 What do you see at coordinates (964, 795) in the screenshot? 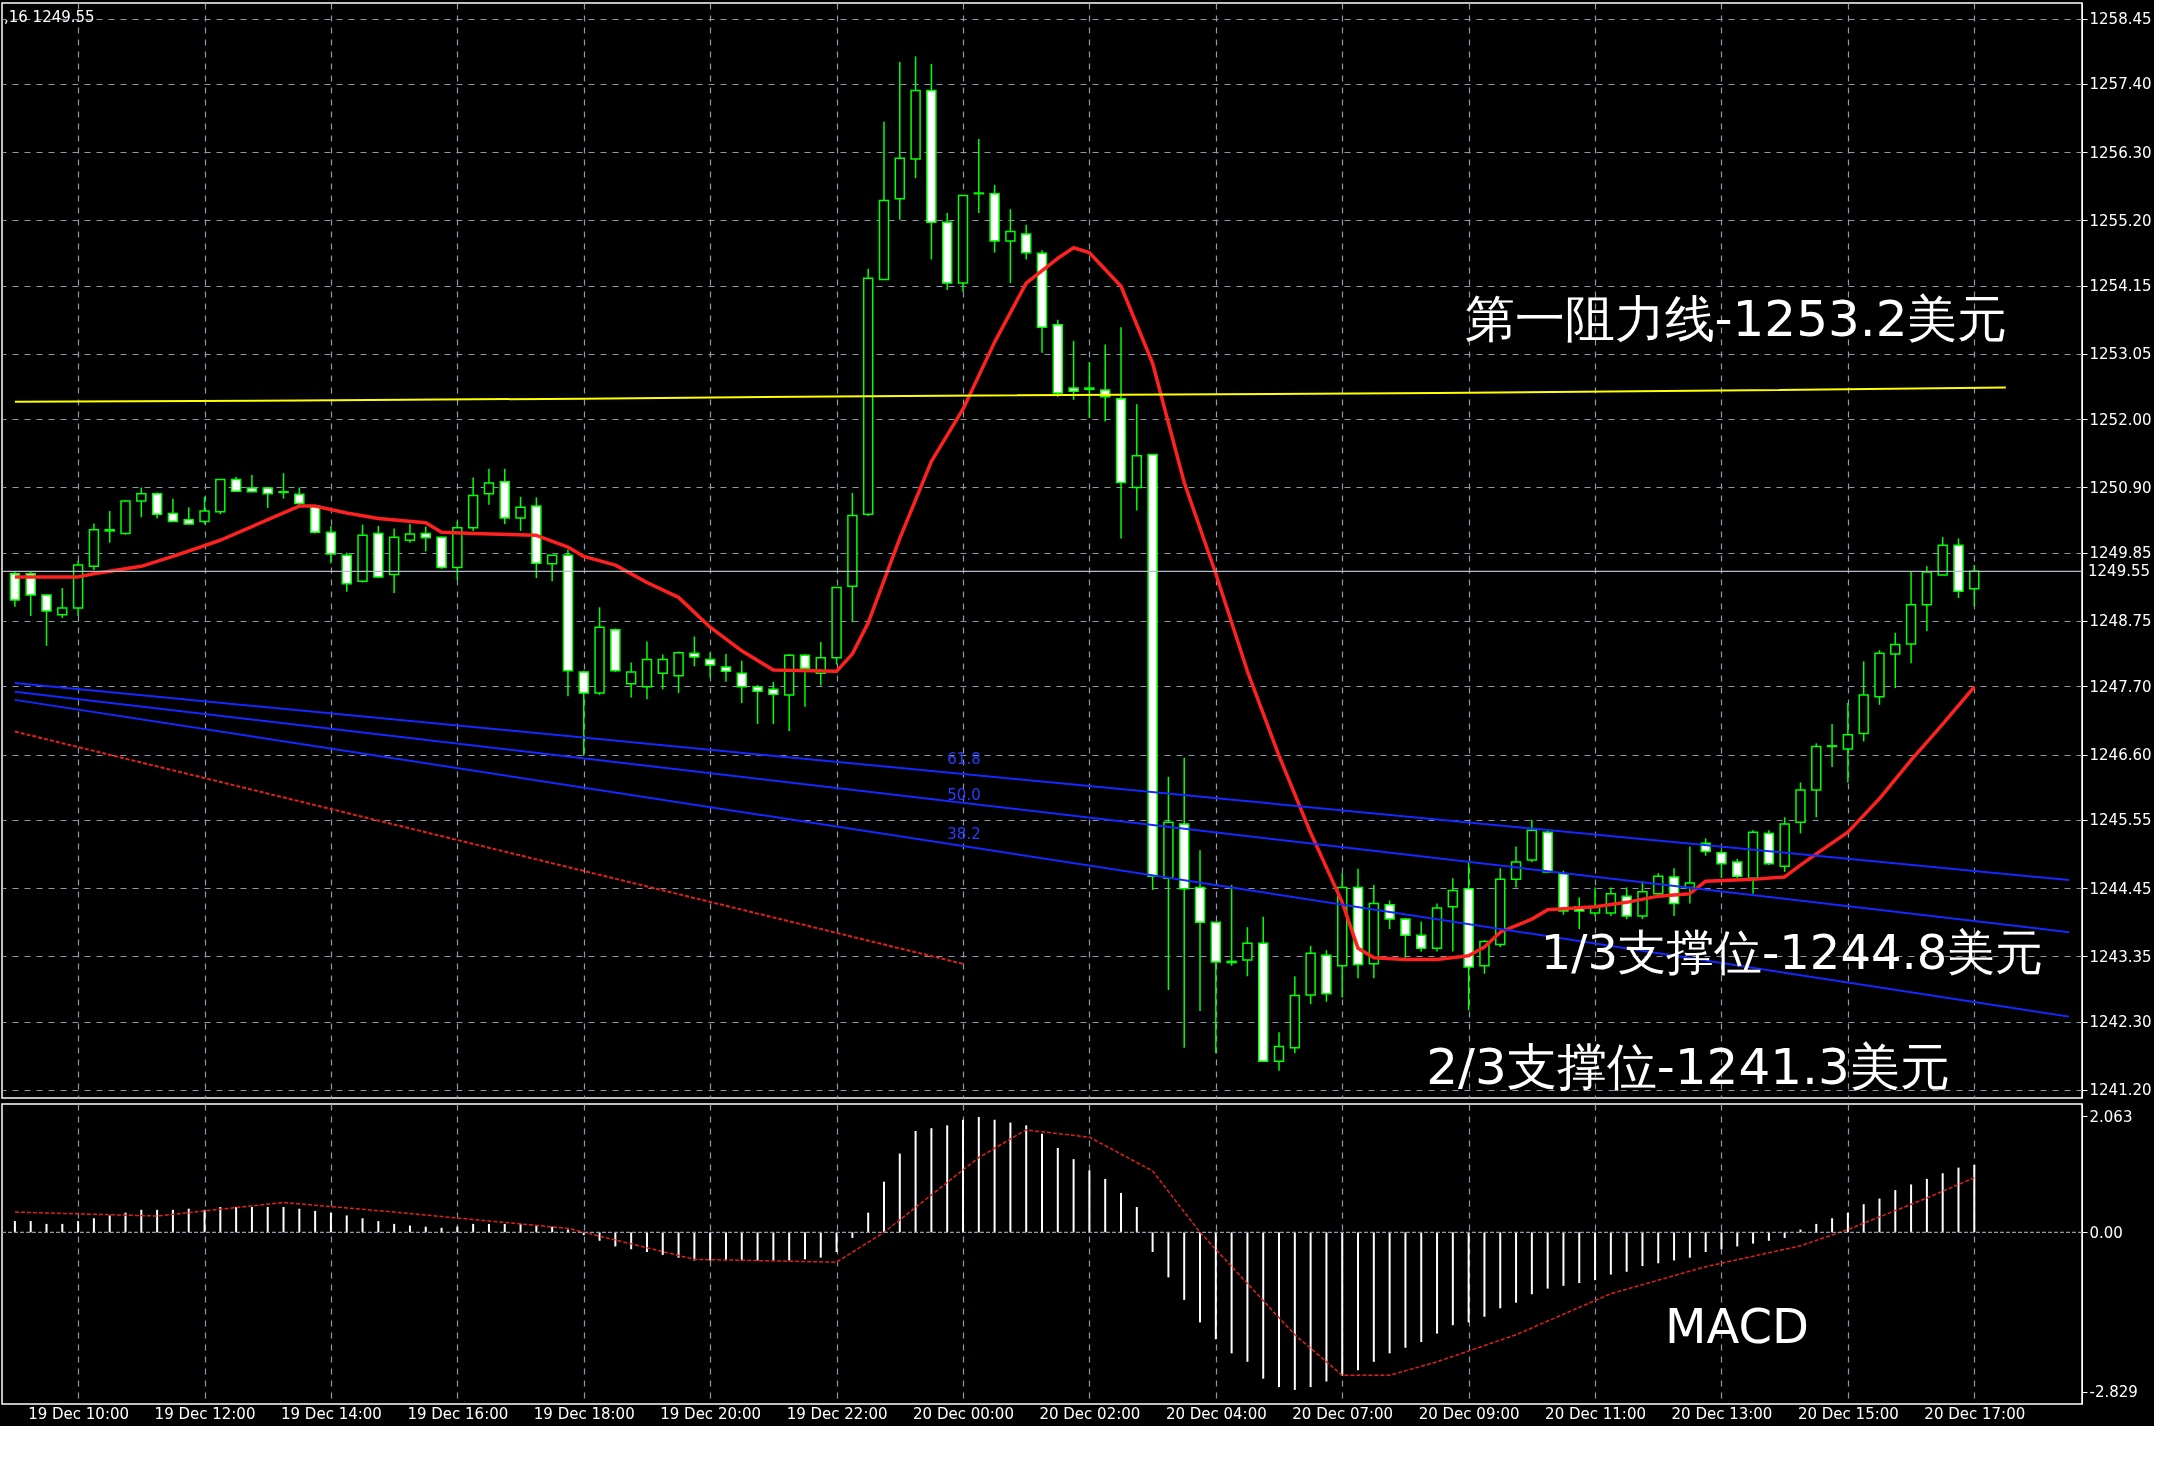
I see `annotation: 50.0` at bounding box center [964, 795].